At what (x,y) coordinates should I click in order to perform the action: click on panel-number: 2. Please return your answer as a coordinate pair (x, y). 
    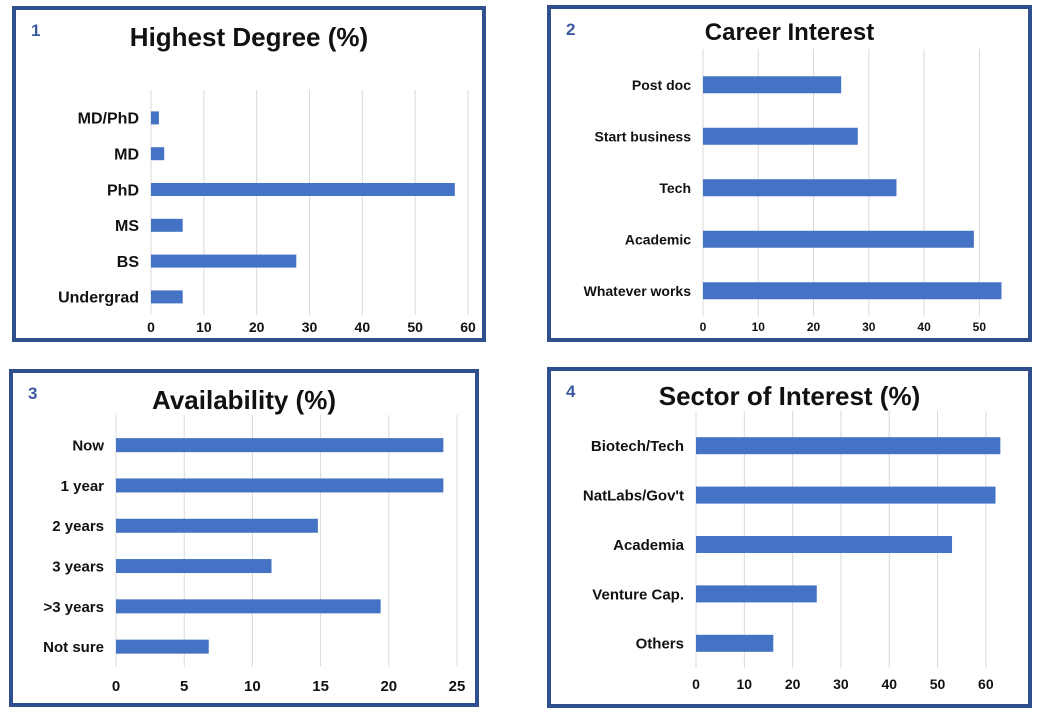
    Looking at the image, I should click on (571, 29).